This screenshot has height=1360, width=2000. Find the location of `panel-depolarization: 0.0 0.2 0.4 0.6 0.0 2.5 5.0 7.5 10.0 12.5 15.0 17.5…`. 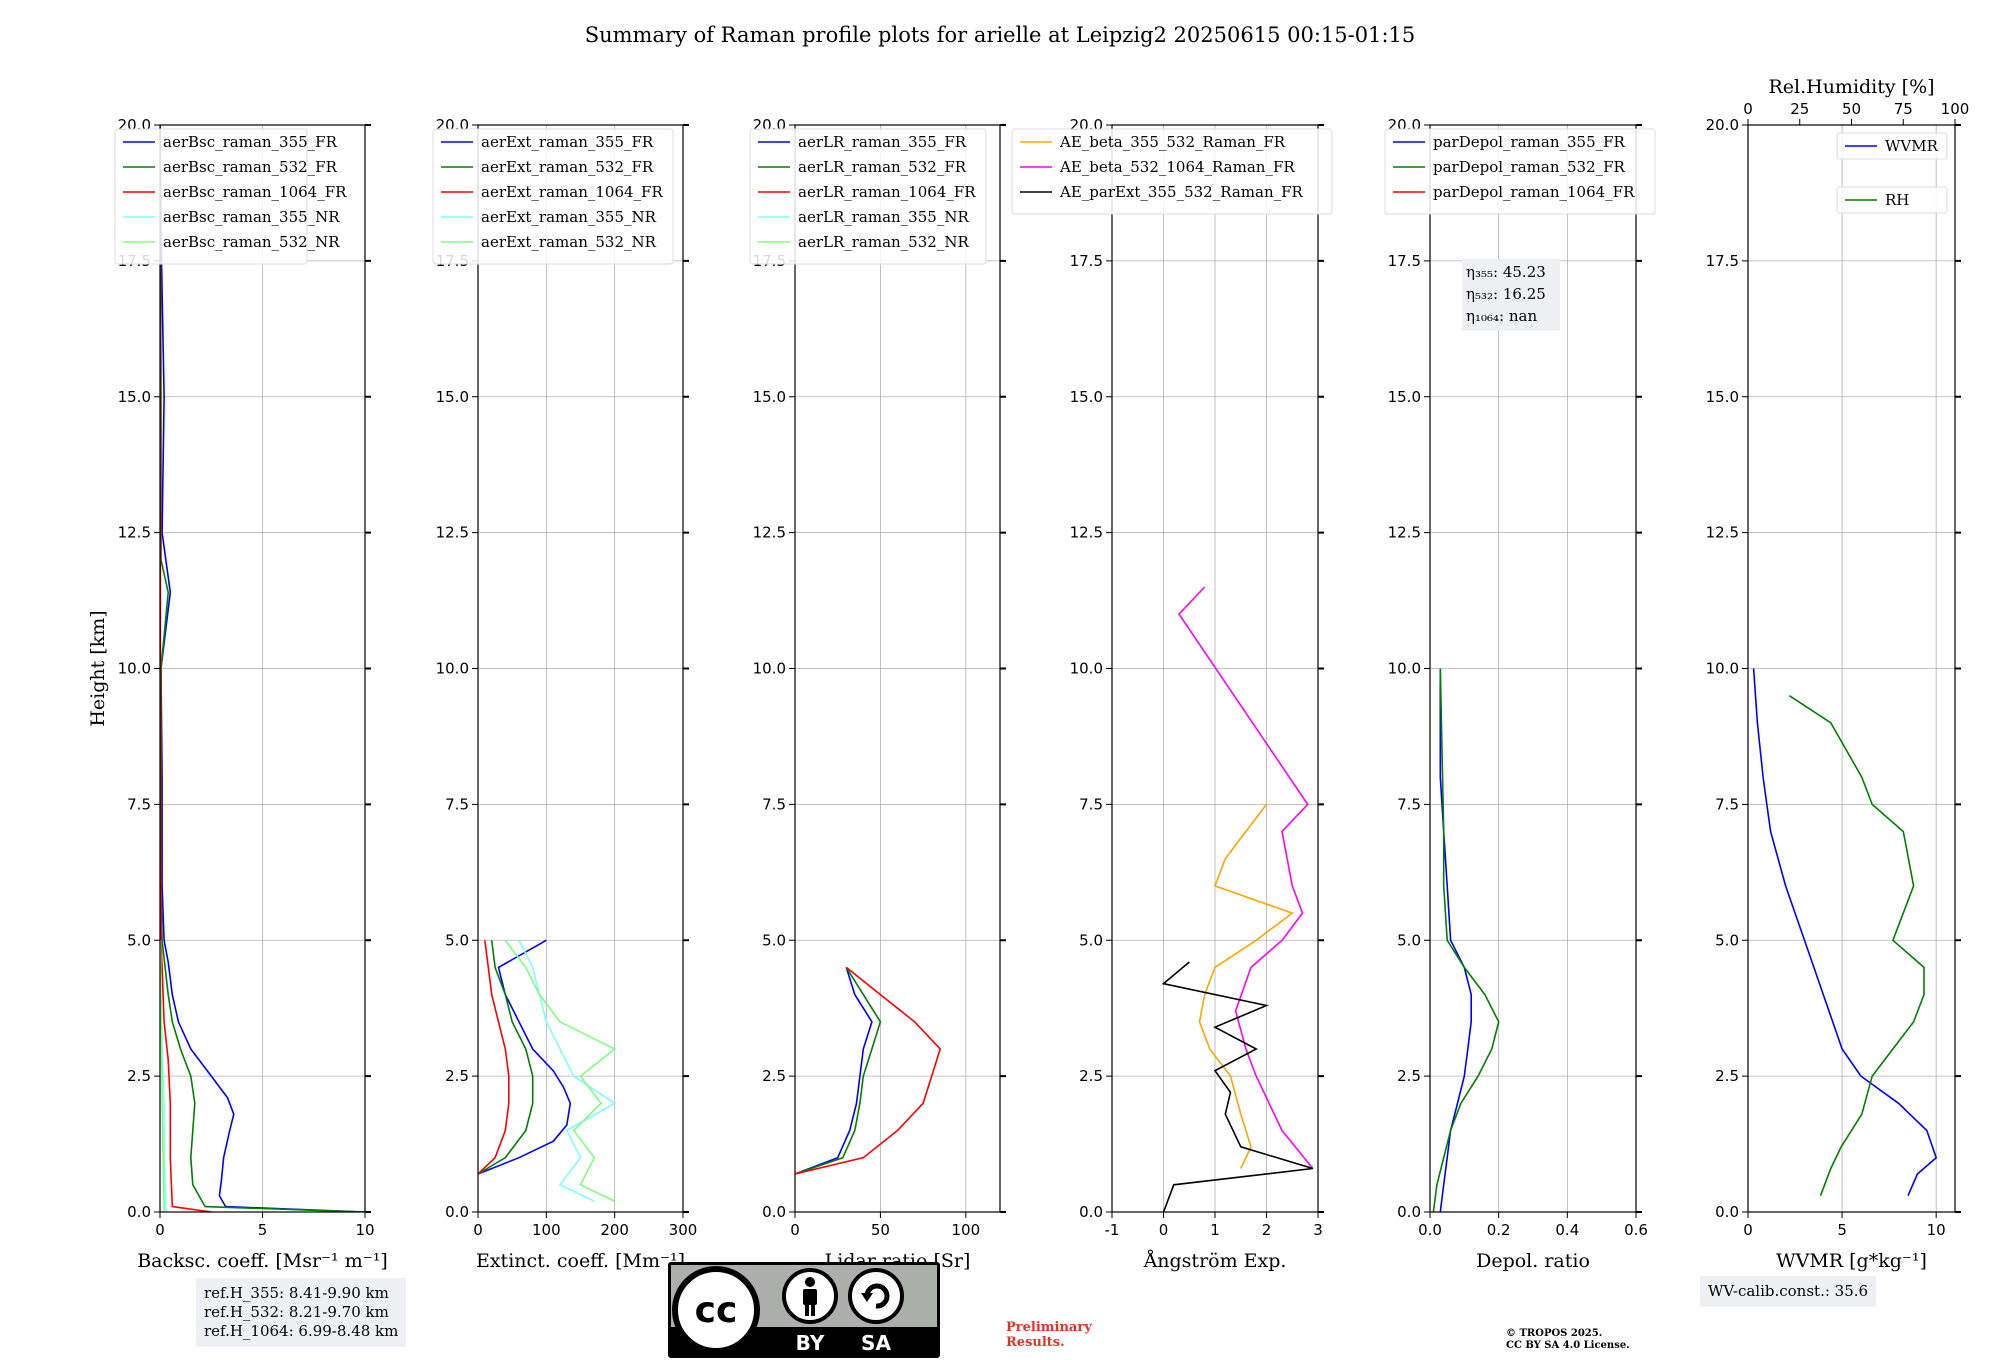

panel-depolarization: 0.0 0.2 0.4 0.6 0.0 2.5 5.0 7.5 10.0 12.5 15.0 17.5… is located at coordinates (1520, 694).